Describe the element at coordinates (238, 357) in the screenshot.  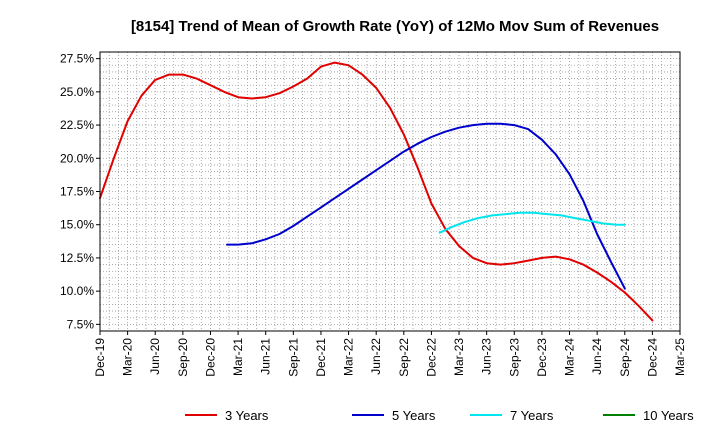
I see `x-tick-label: Mar-21` at that location.